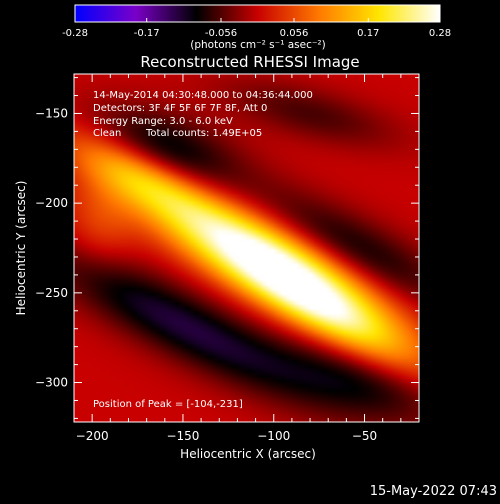  I want to click on time-range-annotation: 14-May-2014 04:30:48.000 to 04:36:44.000, so click(203, 95).